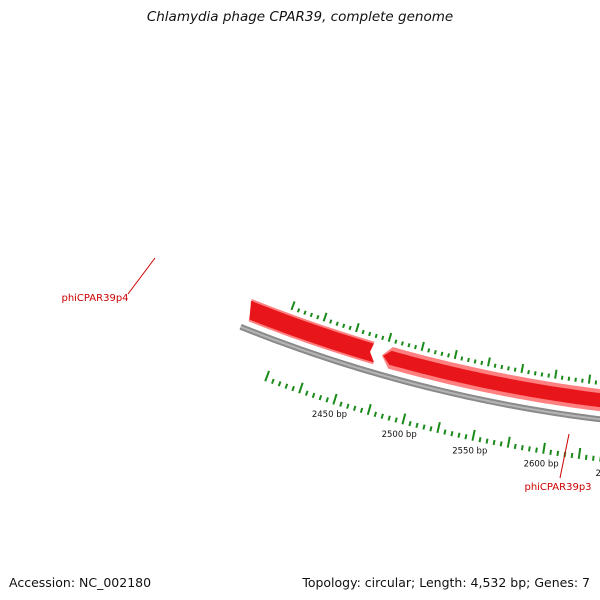  Describe the element at coordinates (557, 487) in the screenshot. I see `gene-label: phiCPAR39p3` at that location.